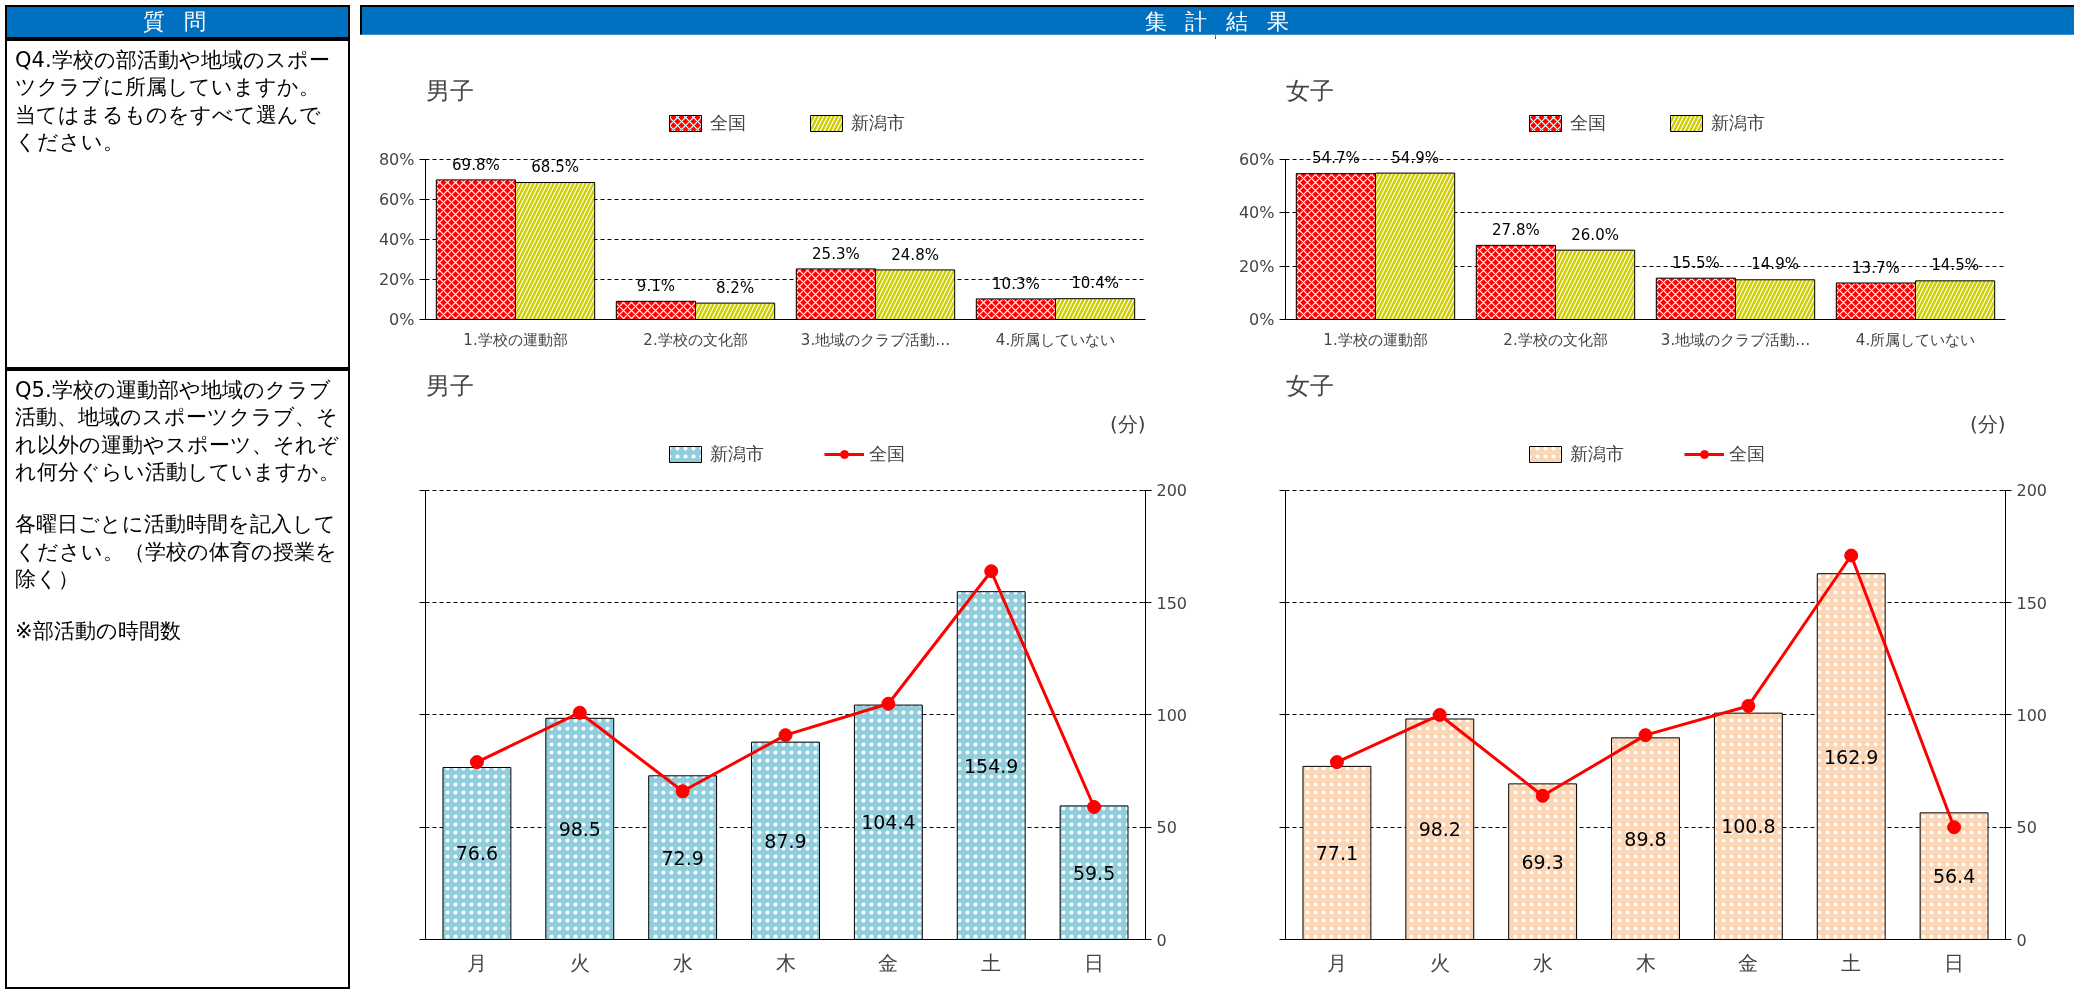 The image size is (2074, 990). What do you see at coordinates (579, 828) in the screenshot?
I see `data-label: 98.5` at bounding box center [579, 828].